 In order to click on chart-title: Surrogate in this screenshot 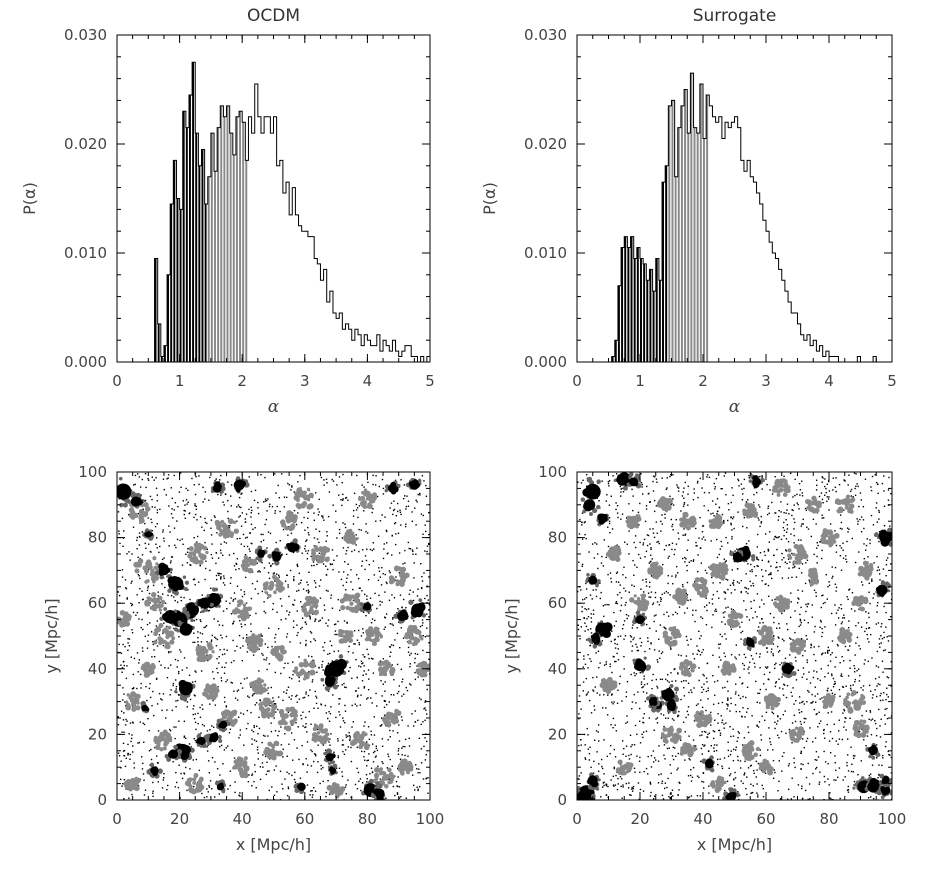, I will do `click(735, 16)`.